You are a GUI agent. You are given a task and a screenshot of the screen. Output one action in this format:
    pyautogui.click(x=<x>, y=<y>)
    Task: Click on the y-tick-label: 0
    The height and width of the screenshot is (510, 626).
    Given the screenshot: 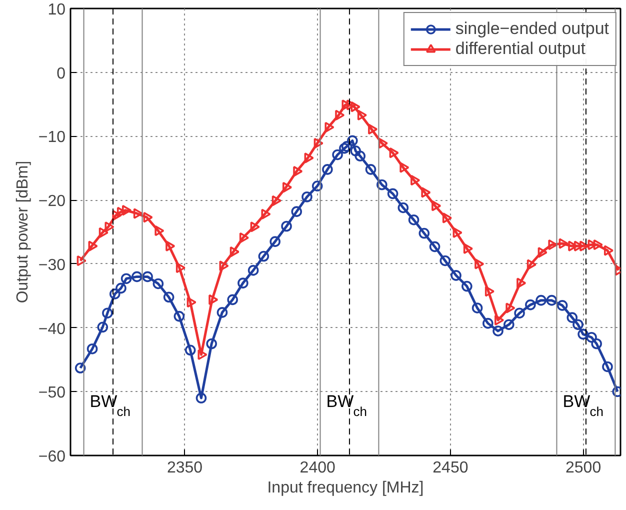 What is the action you would take?
    pyautogui.click(x=61, y=73)
    